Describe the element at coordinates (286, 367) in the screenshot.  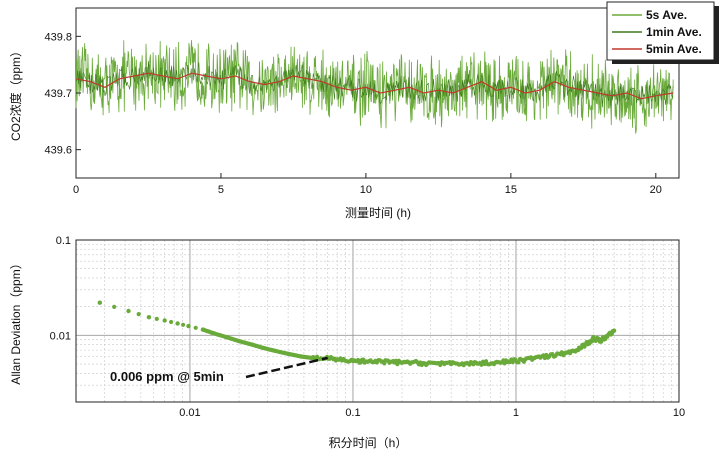
I see `annotation-arrow` at that location.